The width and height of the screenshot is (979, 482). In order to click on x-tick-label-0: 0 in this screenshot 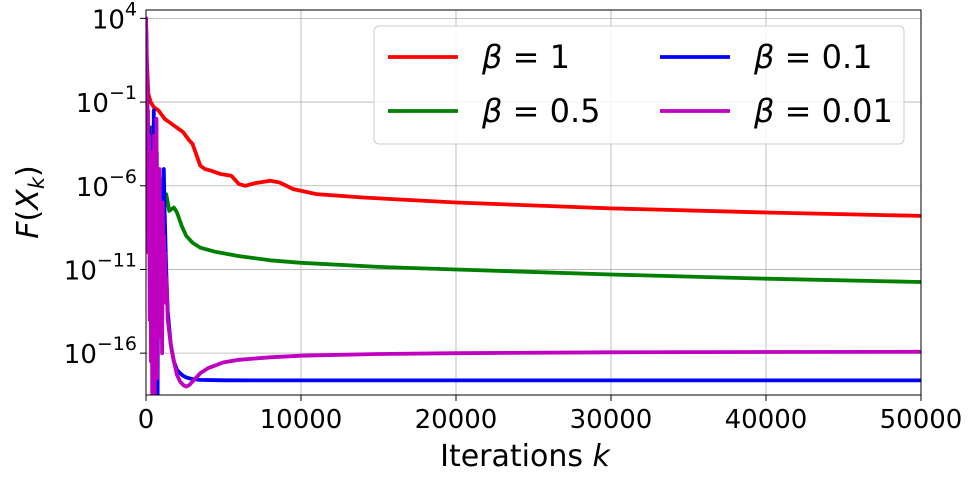, I will do `click(146, 420)`.